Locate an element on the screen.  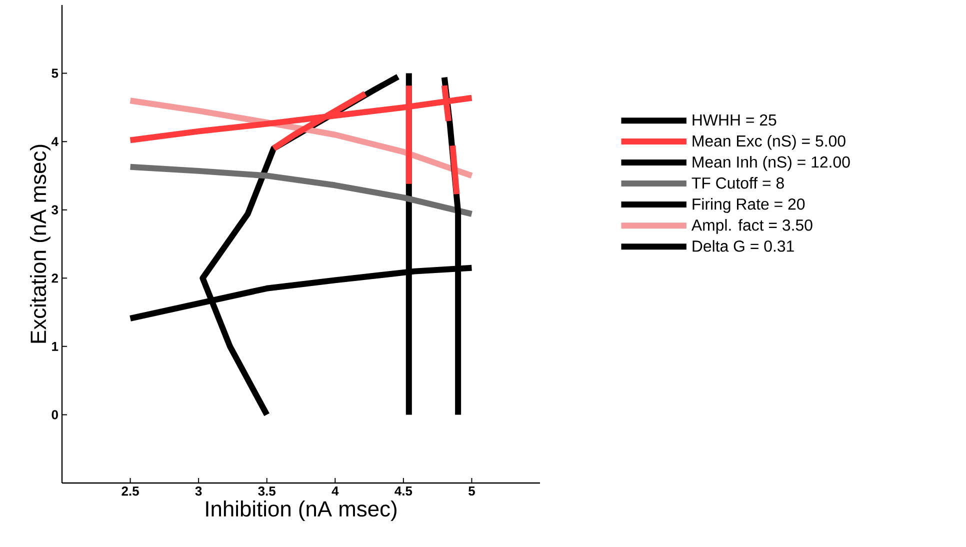
x-tick-label: 4.5 is located at coordinates (403, 491).